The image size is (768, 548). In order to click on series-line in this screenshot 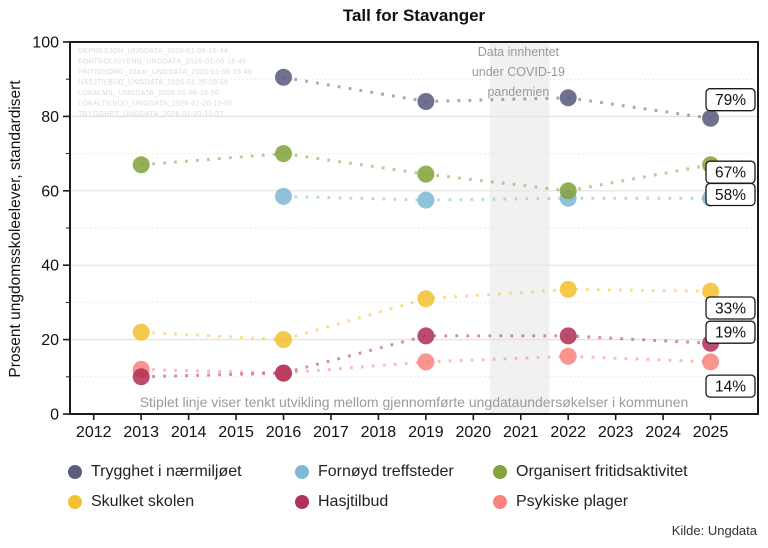, I will do `click(426, 364)`.